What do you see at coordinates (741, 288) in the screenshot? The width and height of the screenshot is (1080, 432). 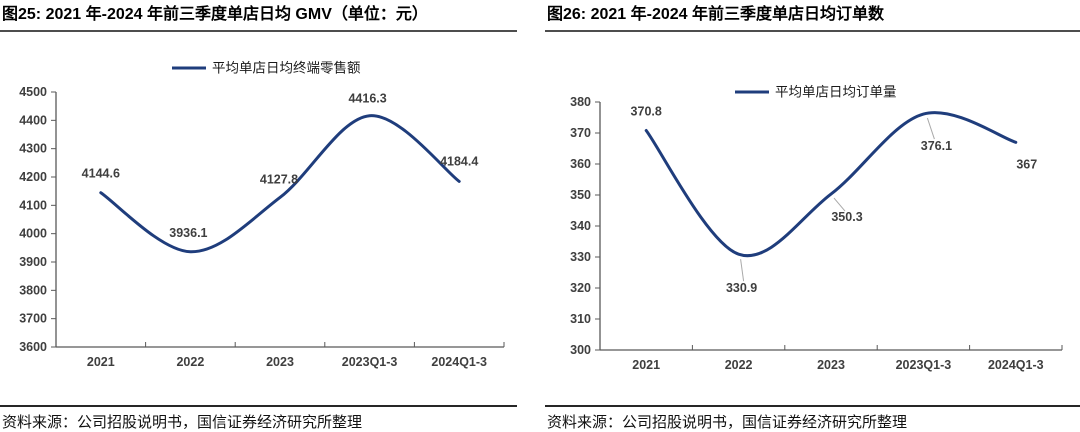 I see `data-label: 330.9` at bounding box center [741, 288].